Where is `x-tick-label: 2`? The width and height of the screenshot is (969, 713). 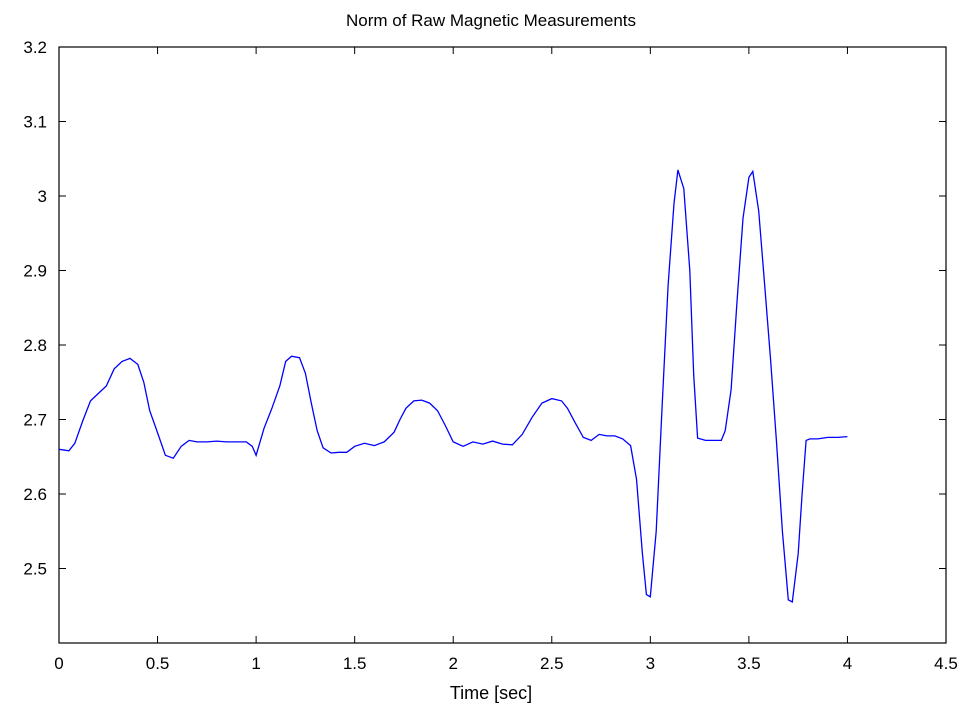 x-tick-label: 2 is located at coordinates (452, 663).